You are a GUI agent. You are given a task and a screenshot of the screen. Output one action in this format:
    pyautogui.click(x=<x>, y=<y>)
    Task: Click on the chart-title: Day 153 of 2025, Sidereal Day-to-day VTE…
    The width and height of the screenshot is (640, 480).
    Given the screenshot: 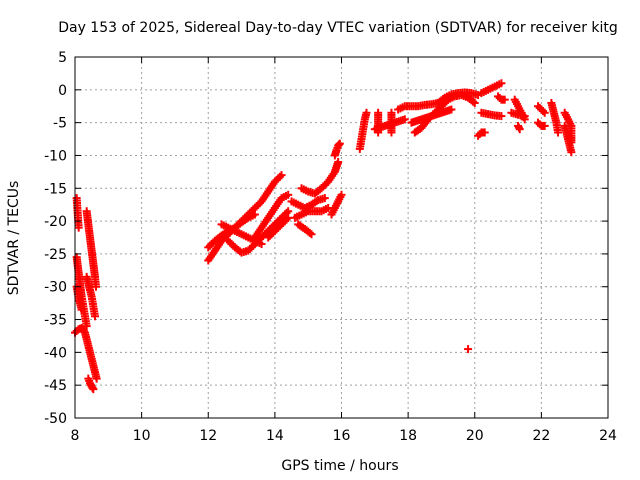 What is the action you would take?
    pyautogui.click(x=338, y=28)
    